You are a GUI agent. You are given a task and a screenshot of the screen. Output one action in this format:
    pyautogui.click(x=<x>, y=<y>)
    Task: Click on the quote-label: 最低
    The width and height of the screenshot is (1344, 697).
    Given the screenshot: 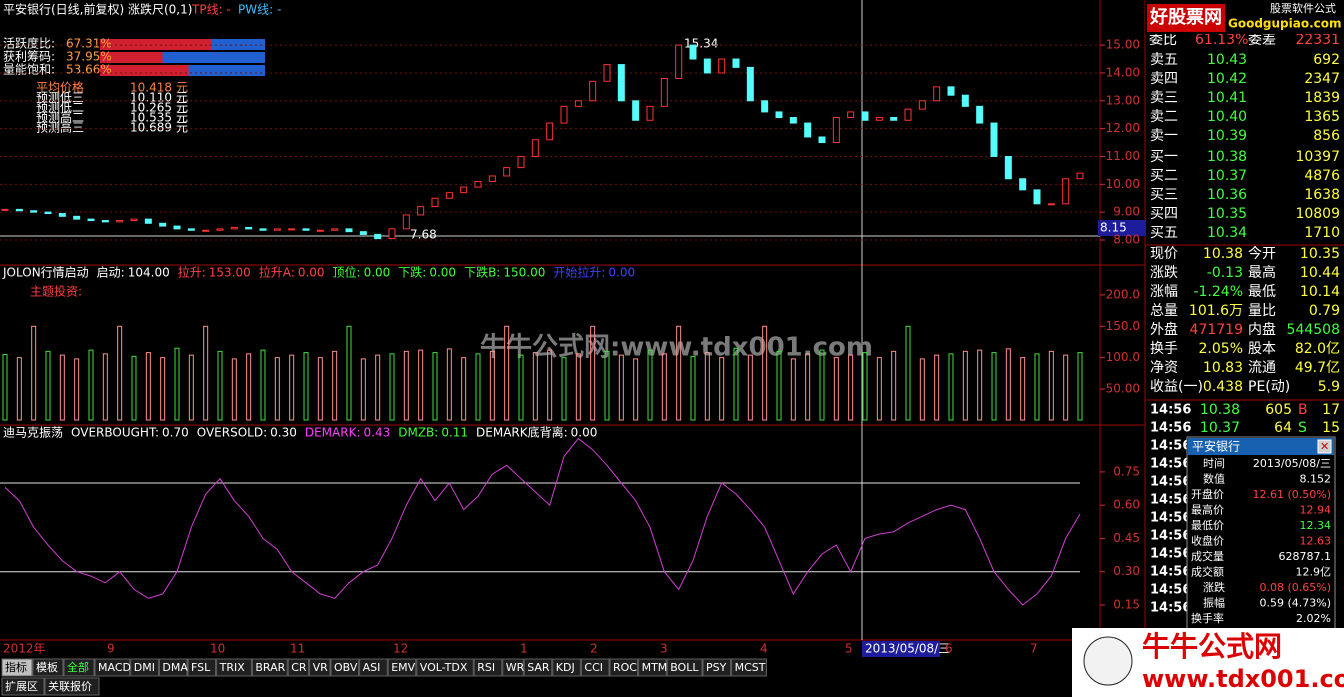 What is the action you would take?
    pyautogui.click(x=1262, y=292)
    